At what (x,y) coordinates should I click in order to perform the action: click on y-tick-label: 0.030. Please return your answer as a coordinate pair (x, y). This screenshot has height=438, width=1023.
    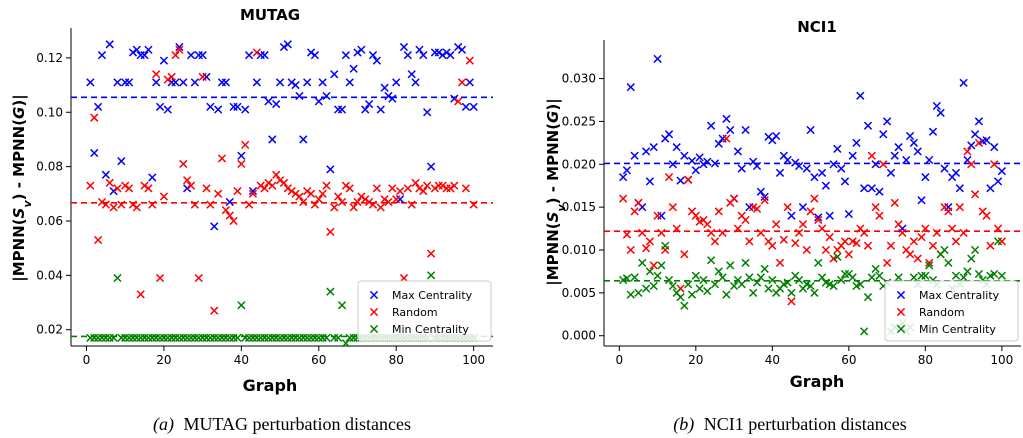
    Looking at the image, I should click on (579, 79).